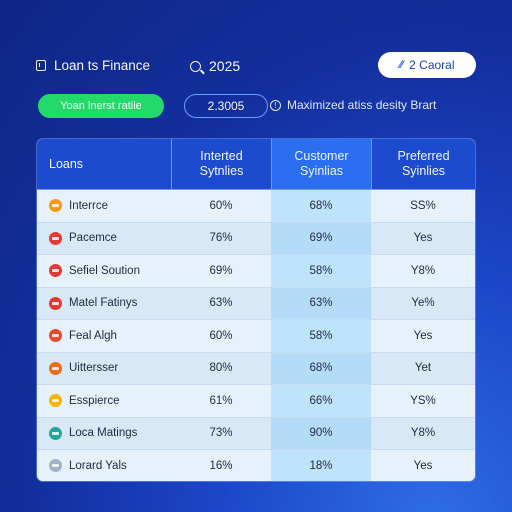 This screenshot has width=512, height=512. I want to click on row-name-cell: Interrce, so click(104, 206).